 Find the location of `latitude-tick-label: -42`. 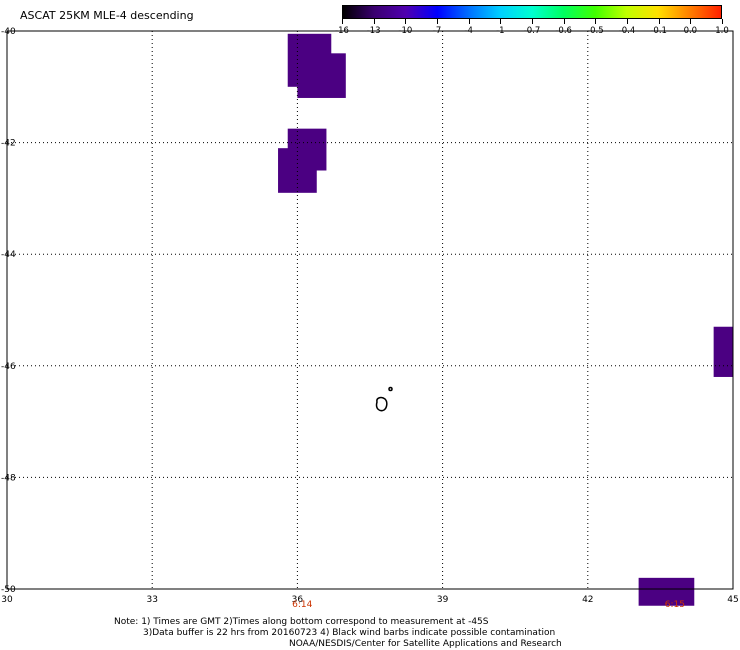

latitude-tick-label: -42 is located at coordinates (8, 144).